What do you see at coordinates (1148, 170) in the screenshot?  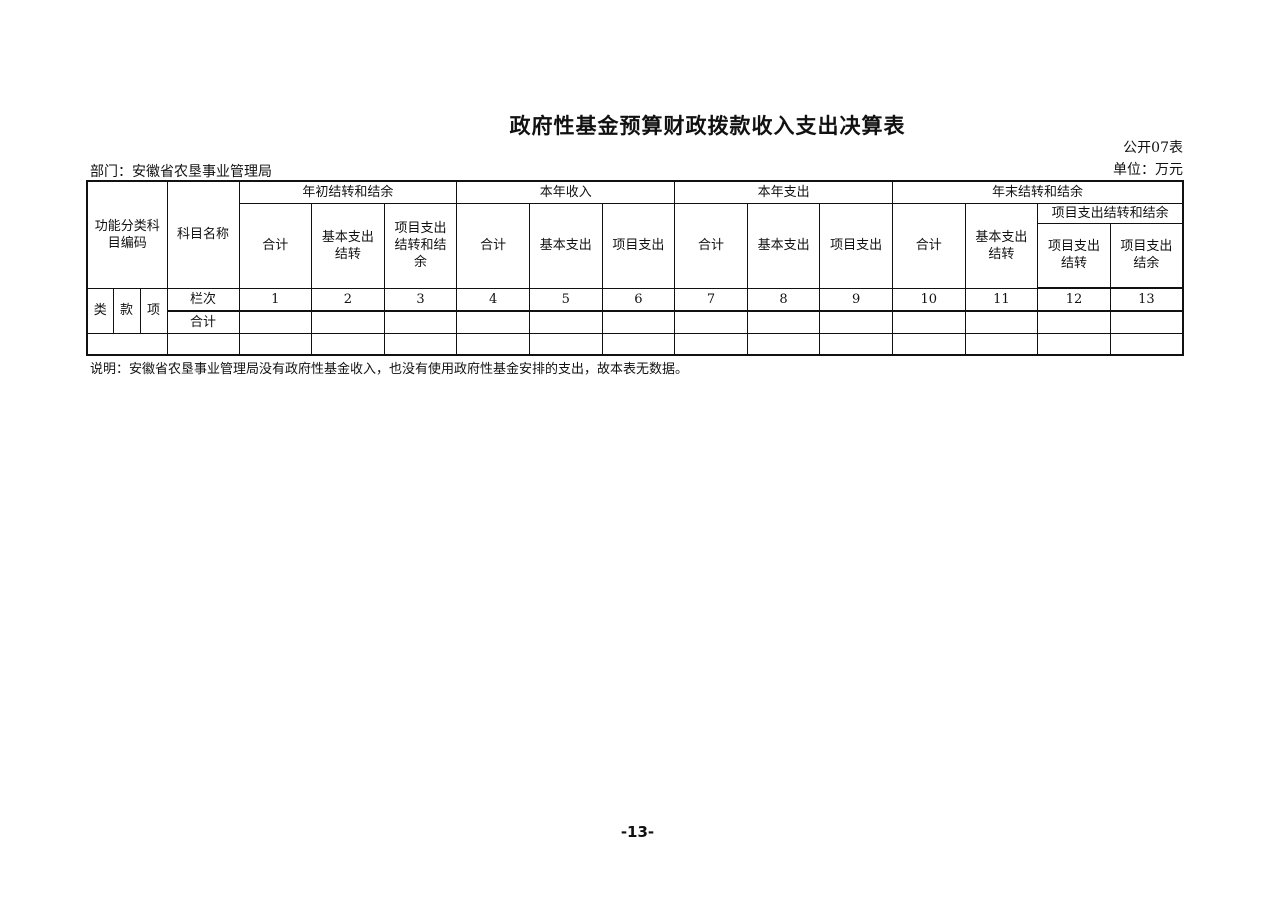 I see `unit-label: 单位：万元` at bounding box center [1148, 170].